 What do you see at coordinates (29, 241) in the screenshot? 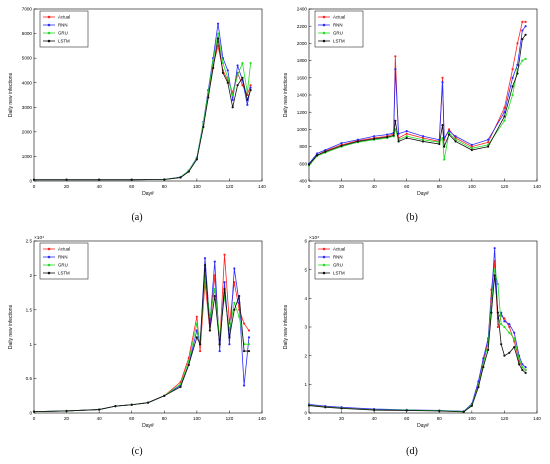
I see `y-tick-label: 2.5` at bounding box center [29, 241].